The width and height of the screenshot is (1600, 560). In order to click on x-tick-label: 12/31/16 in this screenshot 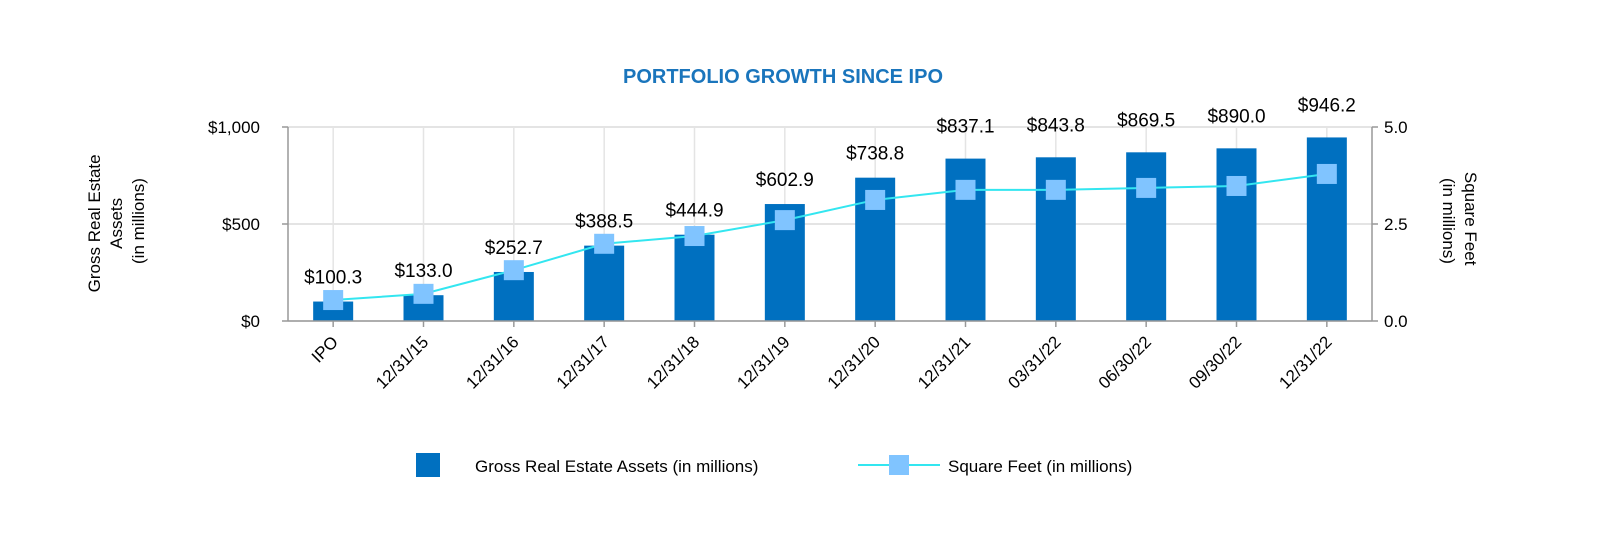, I will do `click(492, 362)`.